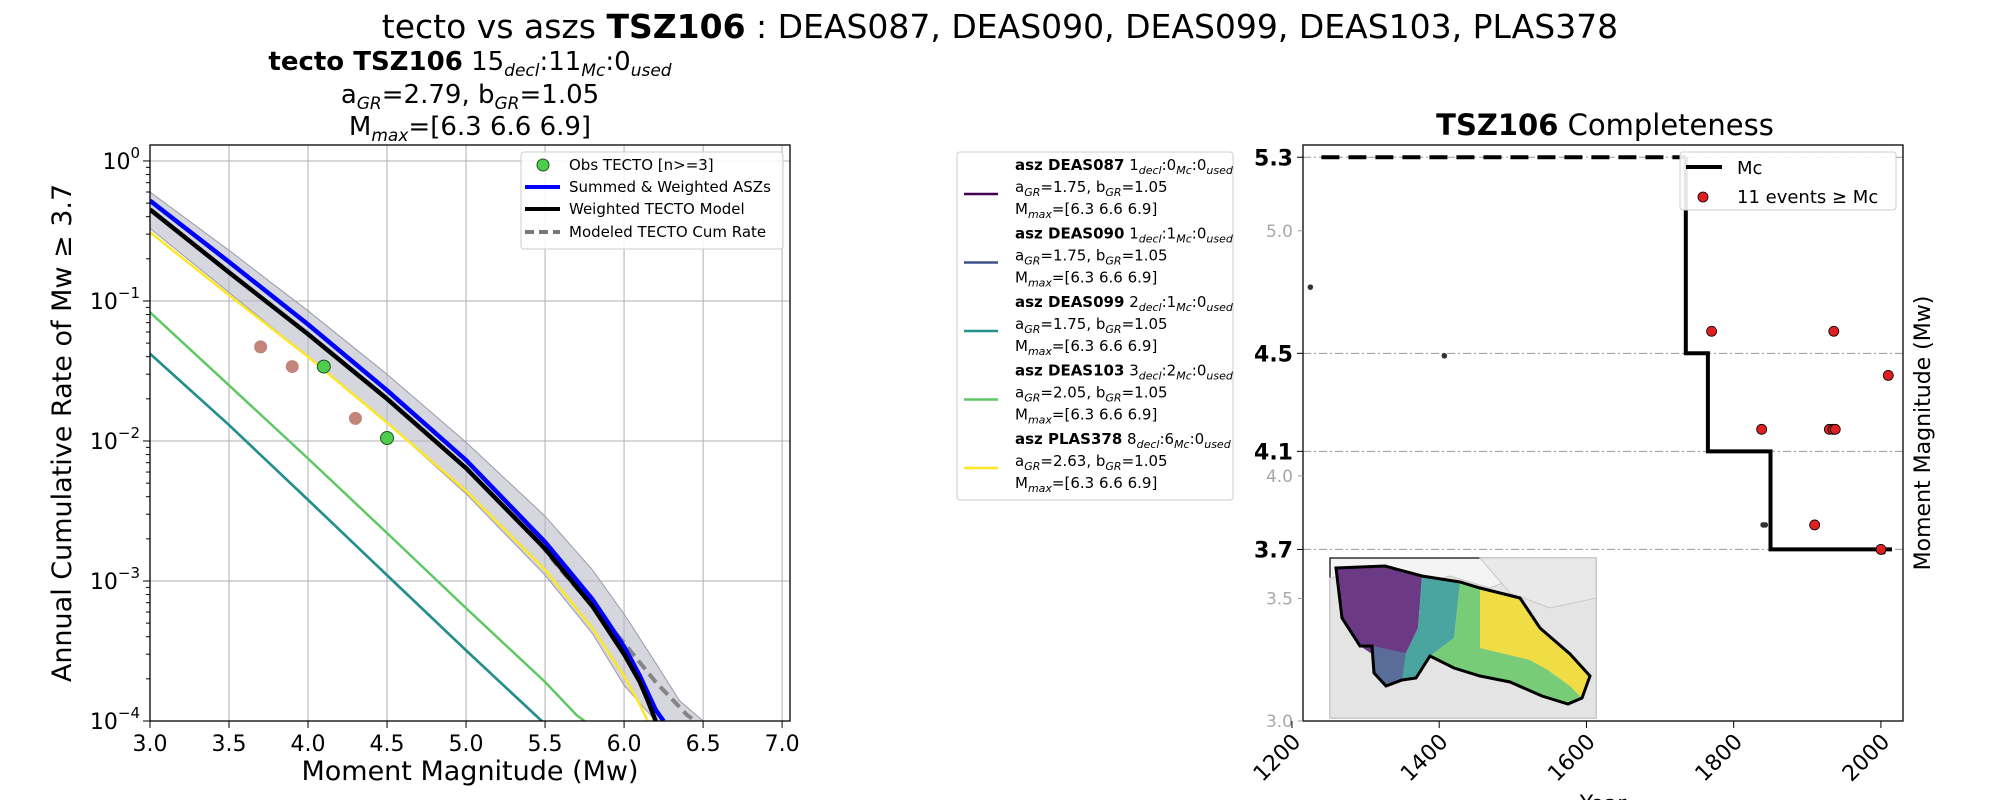 This screenshot has height=800, width=2000. I want to click on completeness-ylabel: Moment Magnitude (Mw), so click(1923, 433).